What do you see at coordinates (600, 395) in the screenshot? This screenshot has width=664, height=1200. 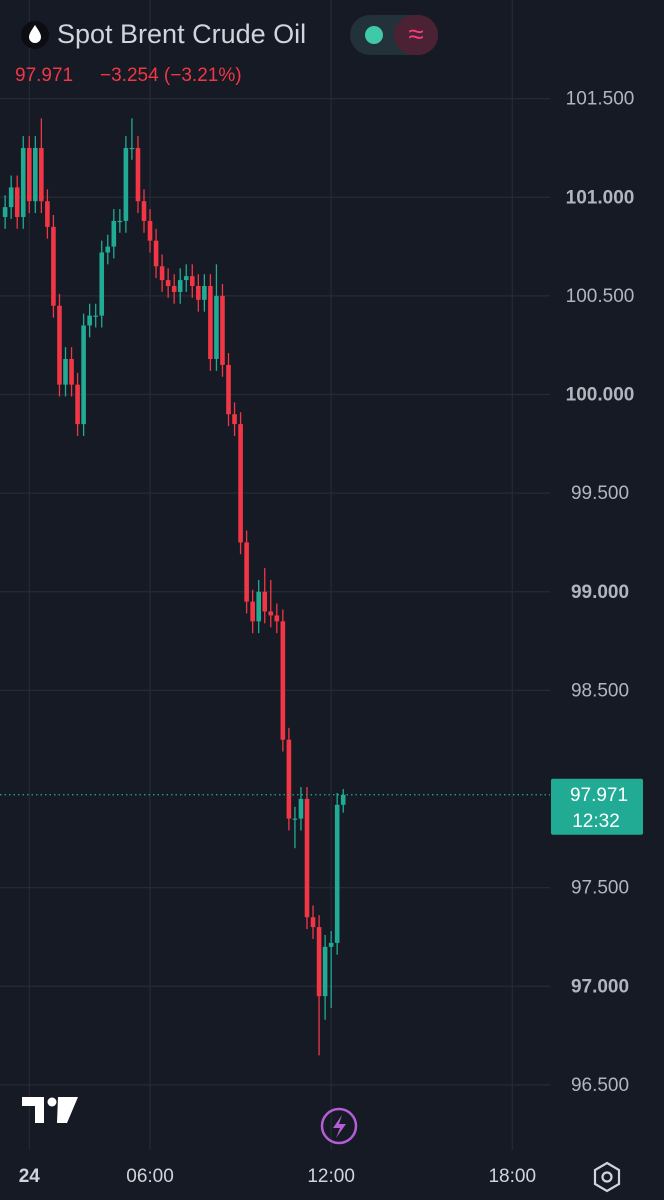 I see `y-tick-label: 100.000` at bounding box center [600, 395].